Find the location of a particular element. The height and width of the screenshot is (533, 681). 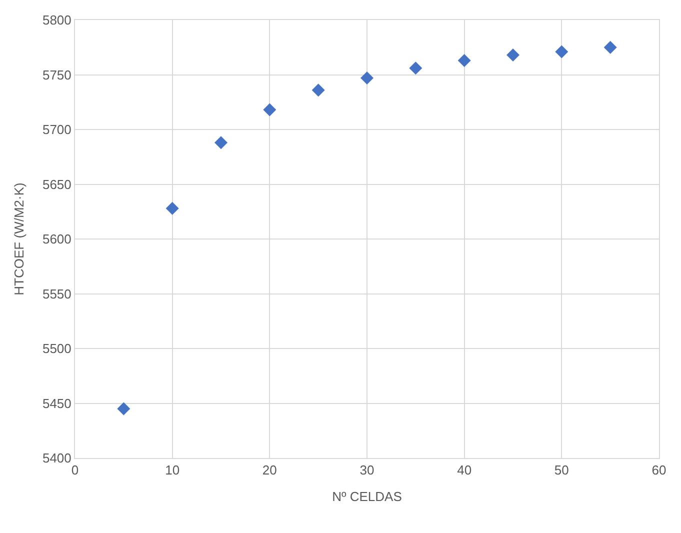

y-tick-label: 5700 is located at coordinates (57, 130).